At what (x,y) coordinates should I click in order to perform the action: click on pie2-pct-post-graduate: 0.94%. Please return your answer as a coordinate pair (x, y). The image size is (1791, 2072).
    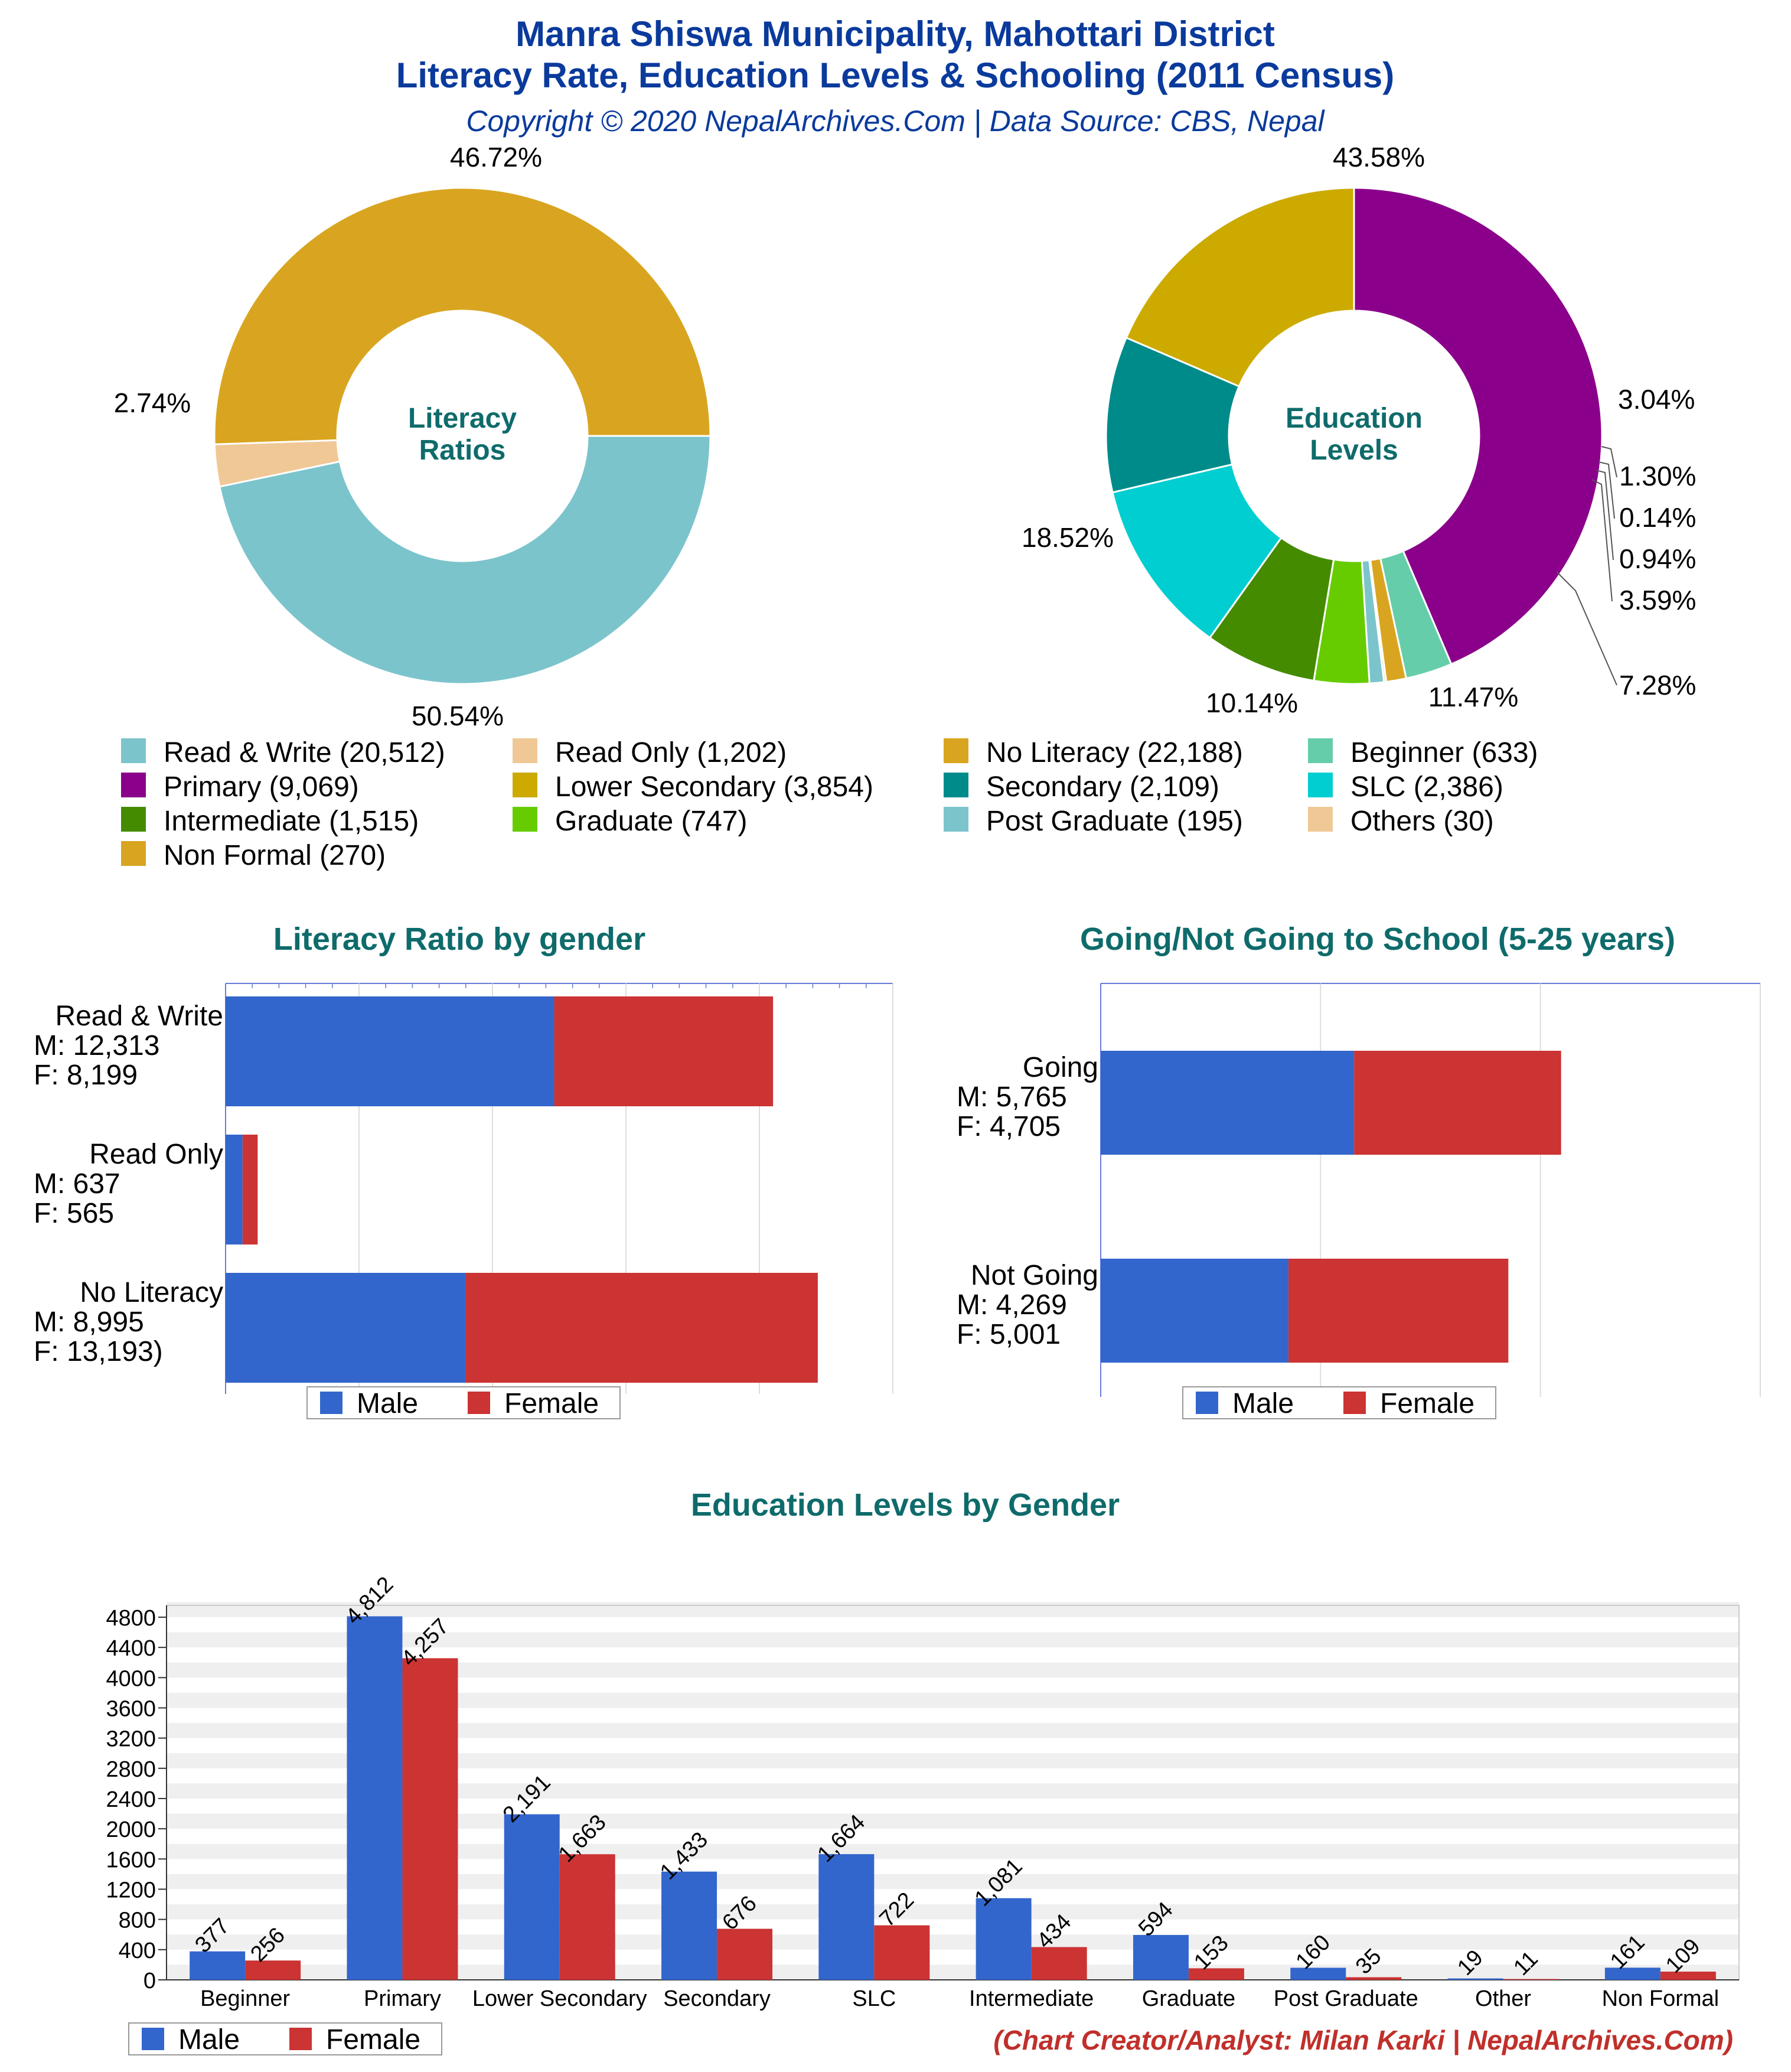
    Looking at the image, I should click on (1657, 558).